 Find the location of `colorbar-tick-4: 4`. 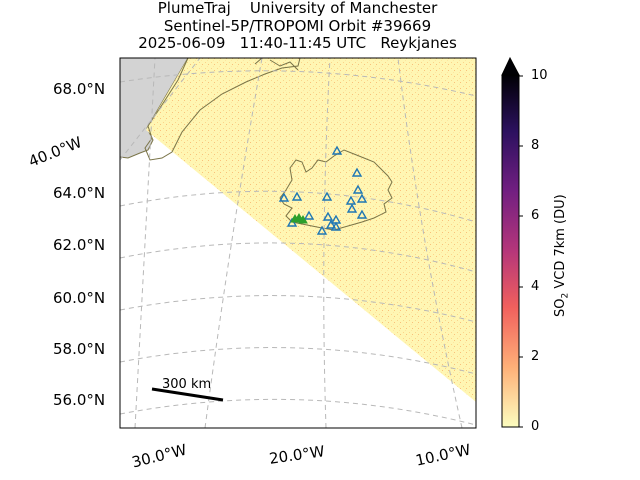

colorbar-tick-4: 4 is located at coordinates (535, 286).